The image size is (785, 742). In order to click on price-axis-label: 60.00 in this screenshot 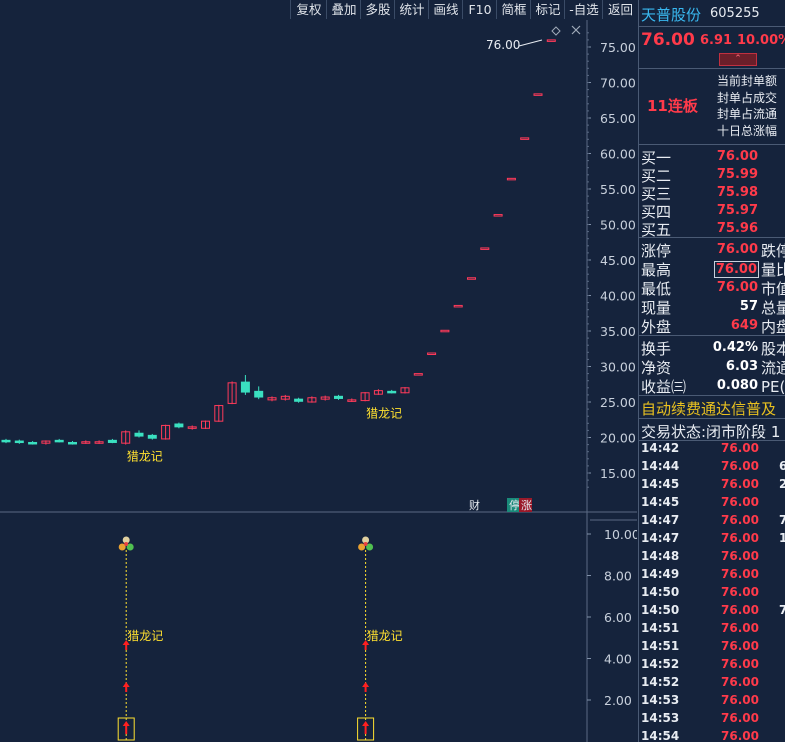, I will do `click(618, 154)`.